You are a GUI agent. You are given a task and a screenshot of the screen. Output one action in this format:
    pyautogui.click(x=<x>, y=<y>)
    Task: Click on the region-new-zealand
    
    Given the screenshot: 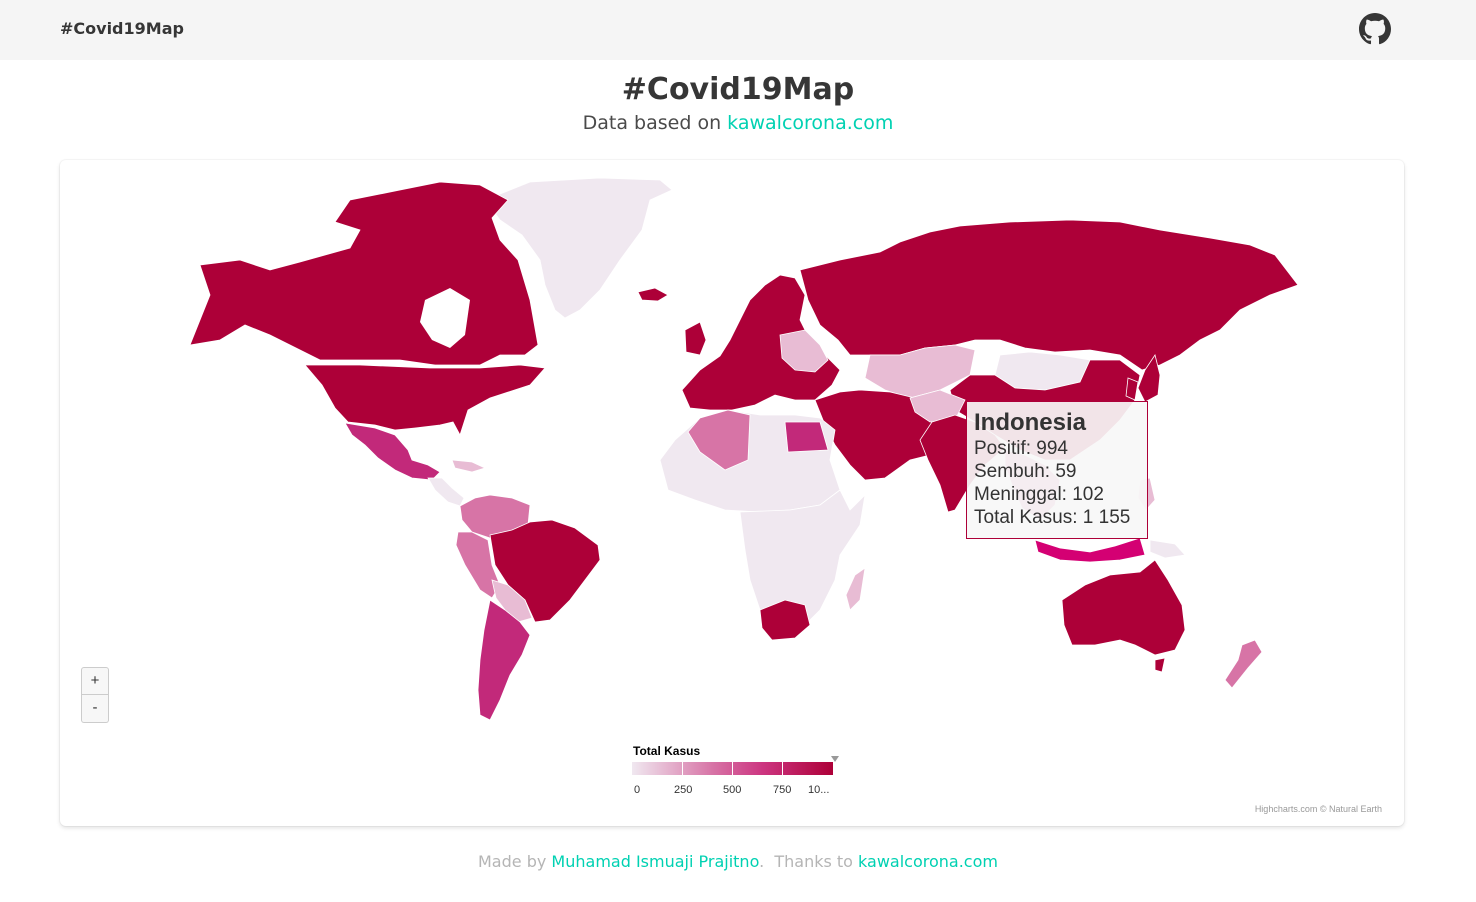 What is the action you would take?
    pyautogui.click(x=1243, y=664)
    